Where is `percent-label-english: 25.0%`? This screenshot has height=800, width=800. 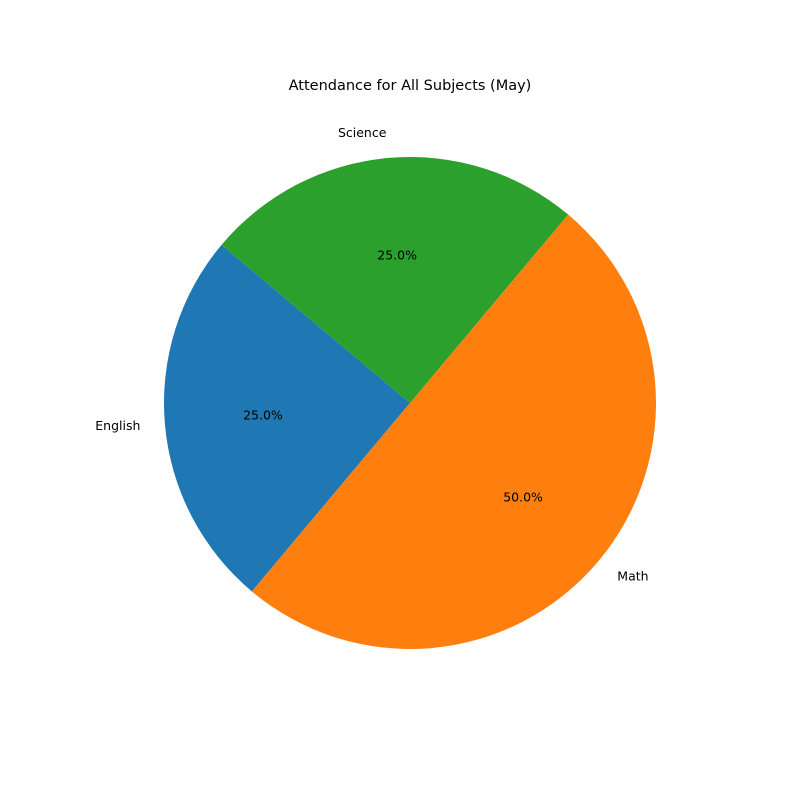 percent-label-english: 25.0% is located at coordinates (263, 414).